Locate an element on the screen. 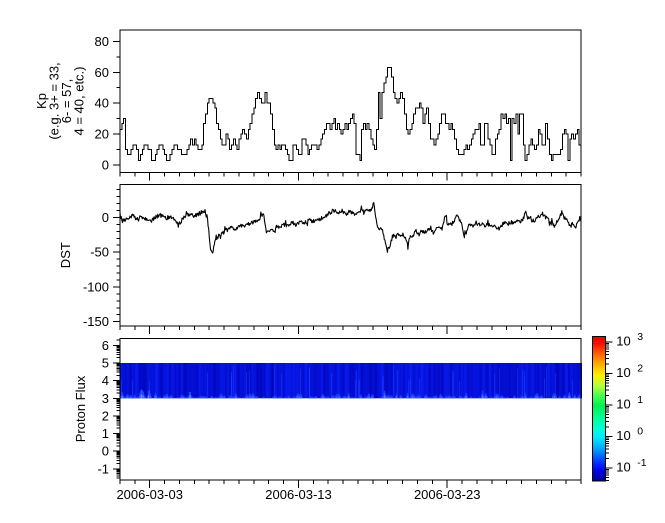 The height and width of the screenshot is (523, 665). svg-text: Kp is located at coordinates (41, 101).